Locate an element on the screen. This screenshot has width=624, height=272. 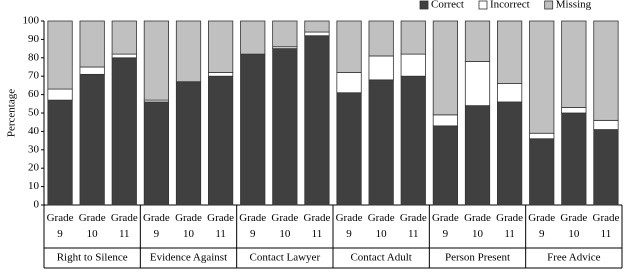
legend-label: Correct is located at coordinates (447, 5).